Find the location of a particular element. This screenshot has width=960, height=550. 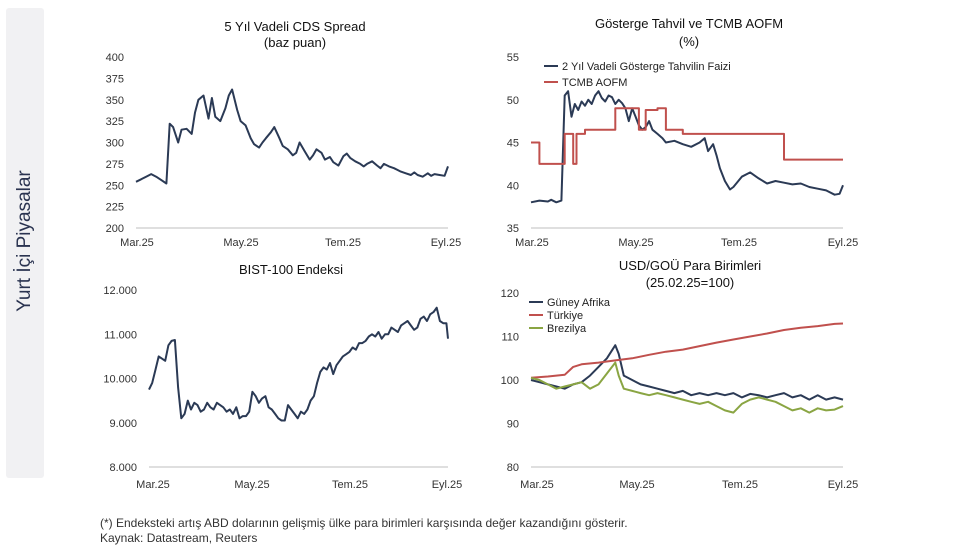

chart-2-legend-label: 2 Yıl Vadeli Gösterge Tahvilin Faizi is located at coordinates (646, 67).